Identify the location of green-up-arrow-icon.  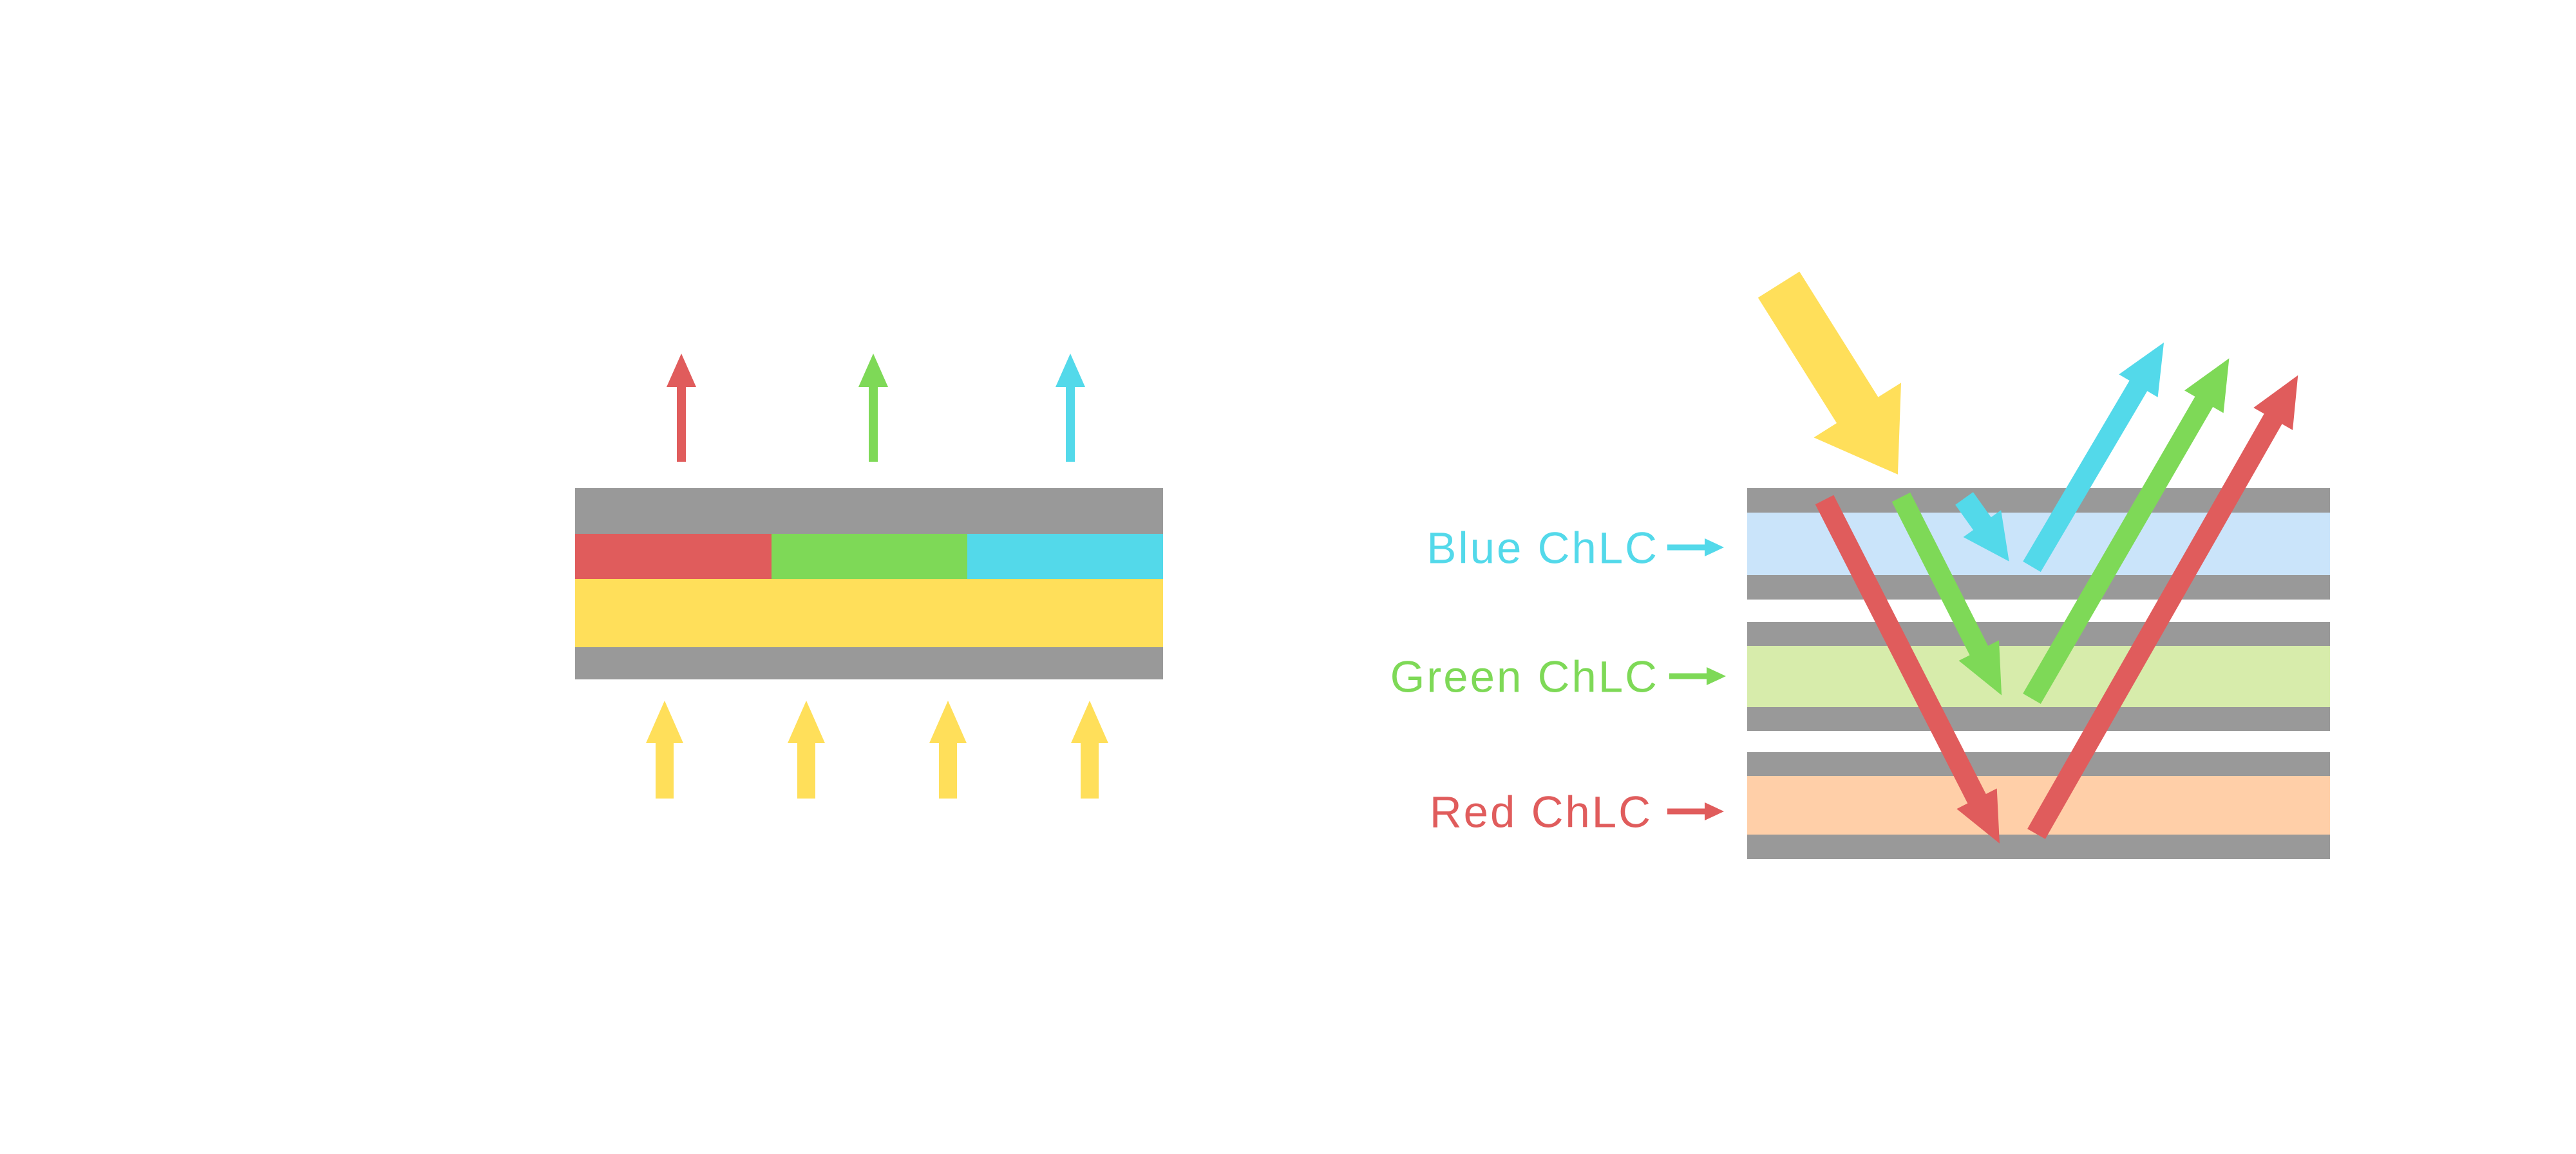
(873, 408).